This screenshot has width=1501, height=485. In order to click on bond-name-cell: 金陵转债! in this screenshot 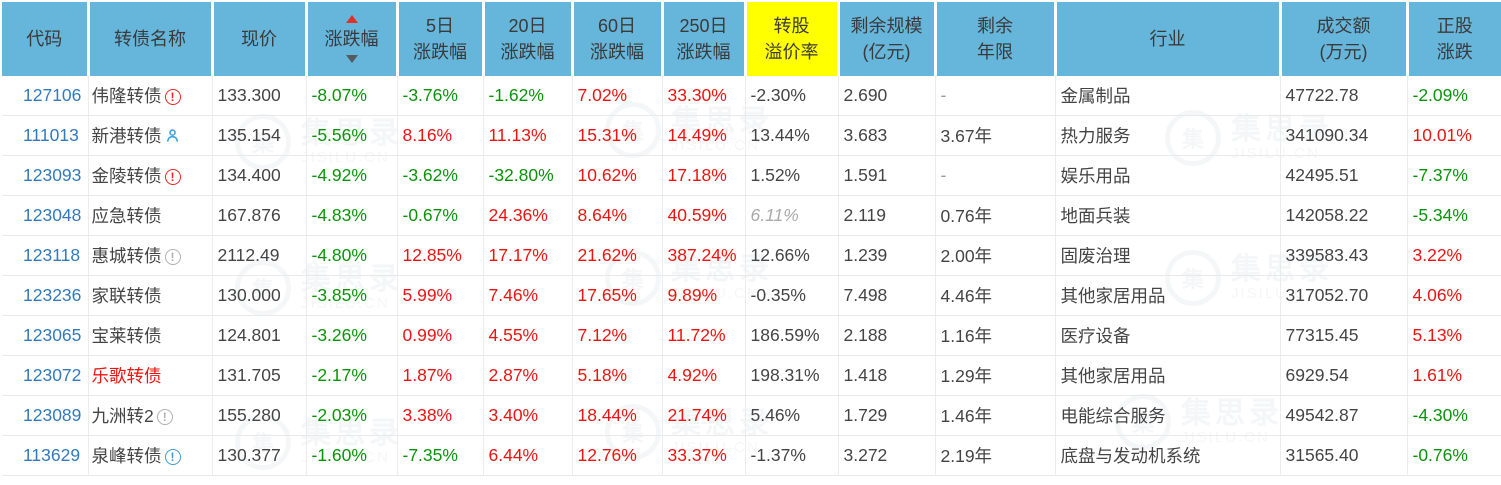, I will do `click(150, 175)`.